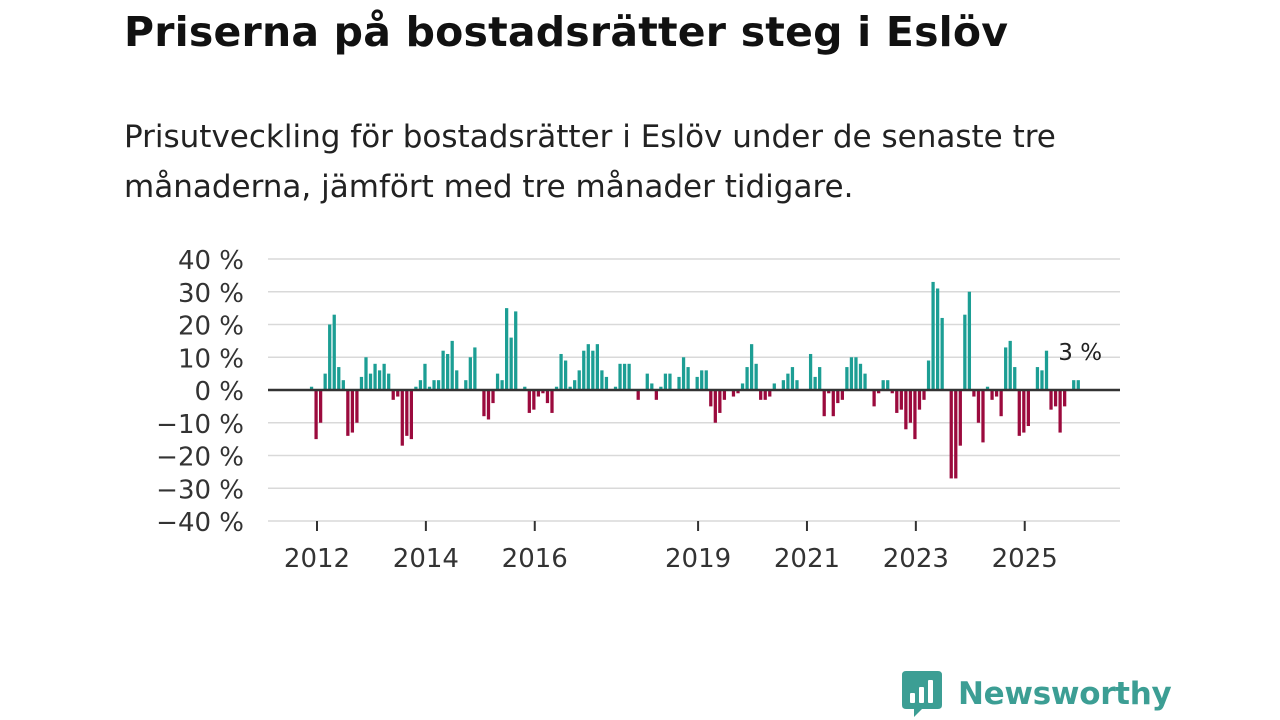 Image resolution: width=1280 pixels, height=720 pixels. I want to click on x-tick-label: 2021, so click(807, 559).